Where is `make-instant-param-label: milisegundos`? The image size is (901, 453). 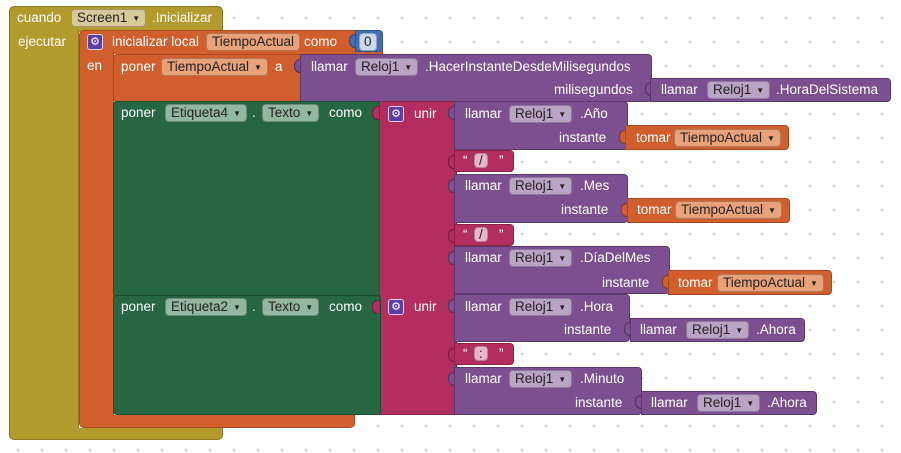
make-instant-param-label: milisegundos is located at coordinates (593, 89).